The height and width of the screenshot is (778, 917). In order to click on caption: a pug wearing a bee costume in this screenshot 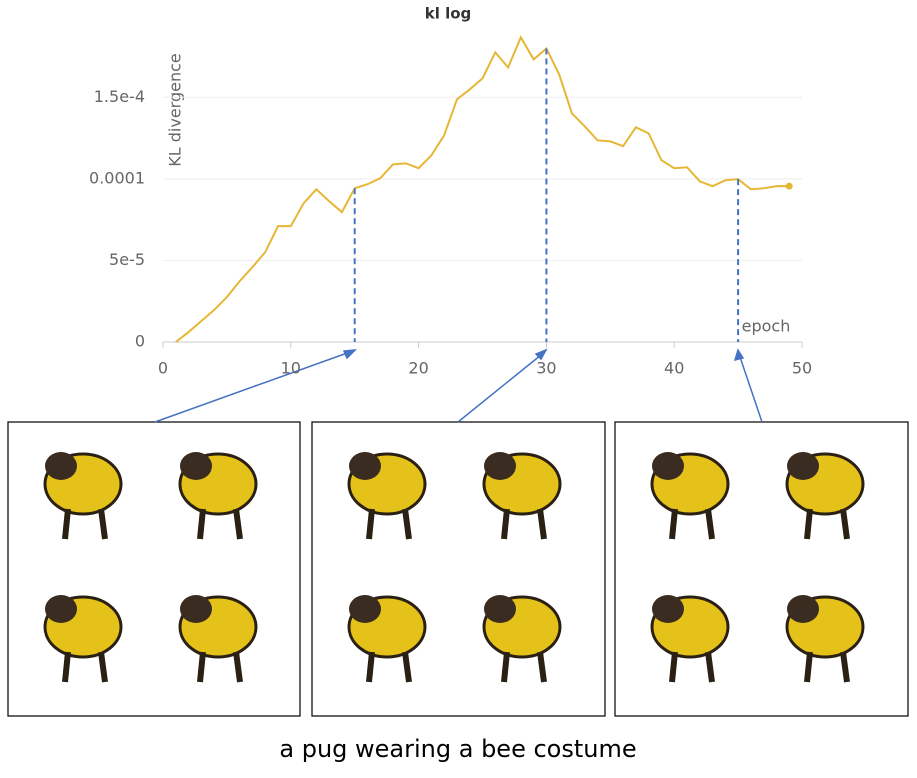, I will do `click(457, 749)`.